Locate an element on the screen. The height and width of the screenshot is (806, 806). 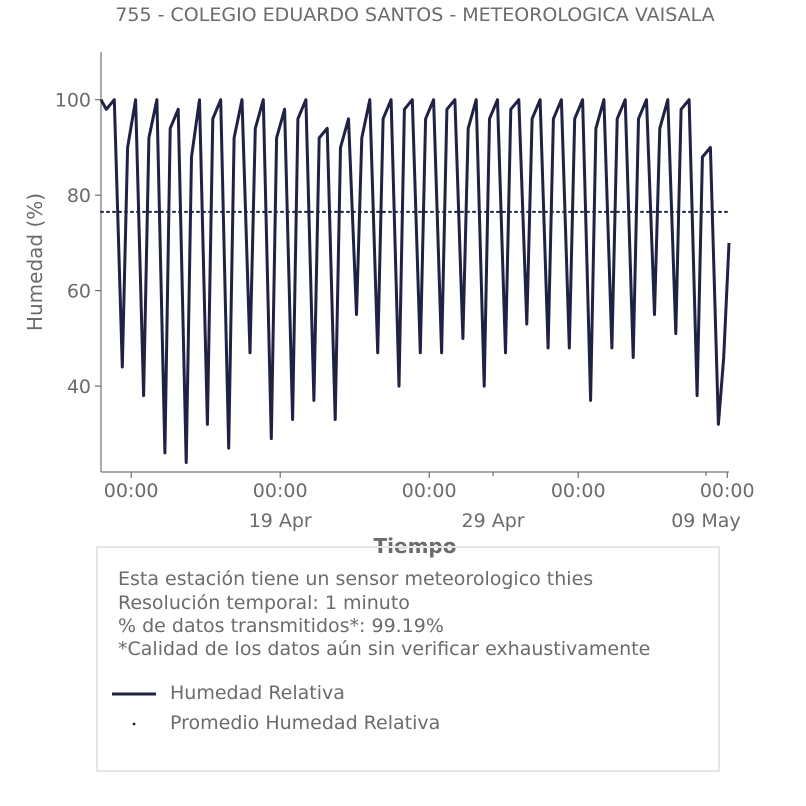
info-temporal-resolution: Resolución temporal: 1 minuto is located at coordinates (264, 603).